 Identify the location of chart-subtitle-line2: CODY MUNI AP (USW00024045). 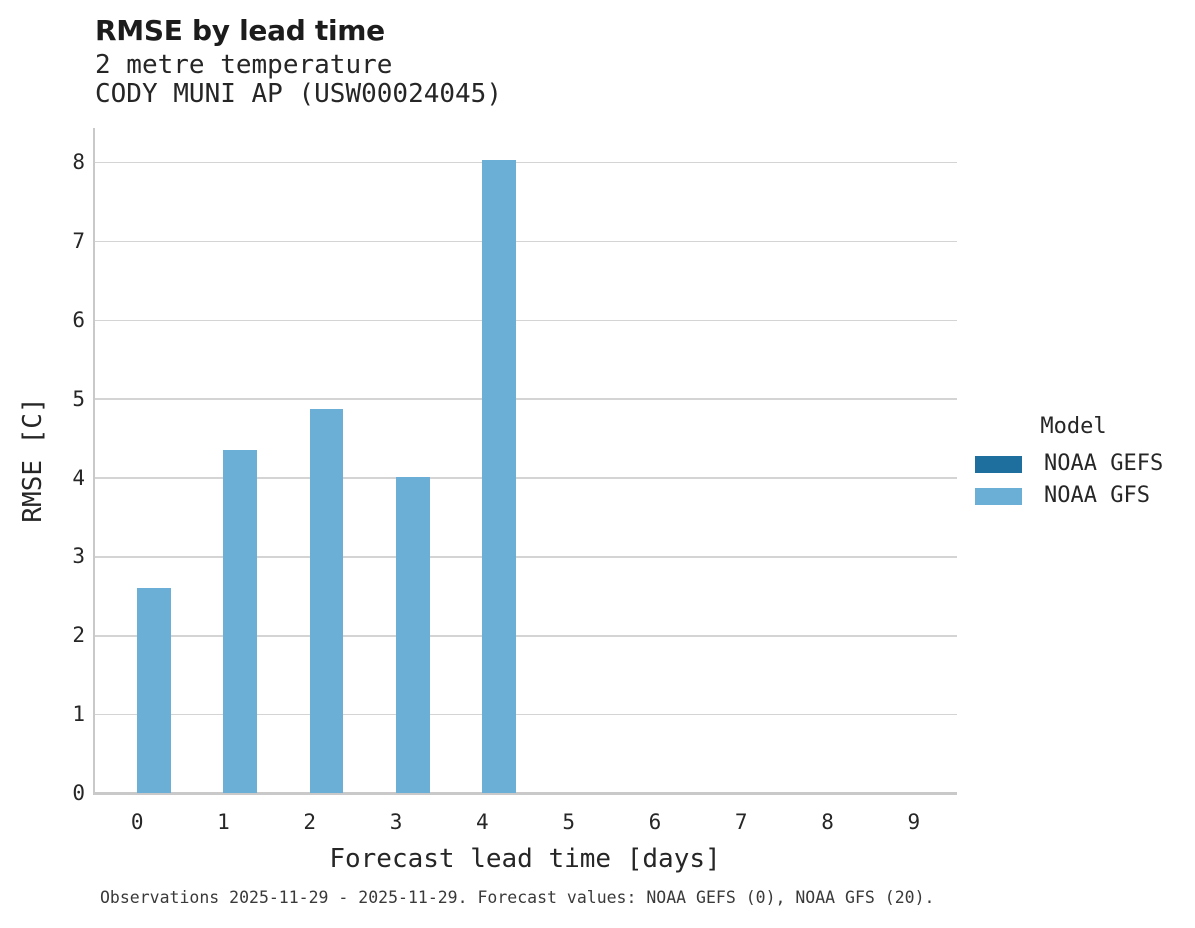
(298, 94).